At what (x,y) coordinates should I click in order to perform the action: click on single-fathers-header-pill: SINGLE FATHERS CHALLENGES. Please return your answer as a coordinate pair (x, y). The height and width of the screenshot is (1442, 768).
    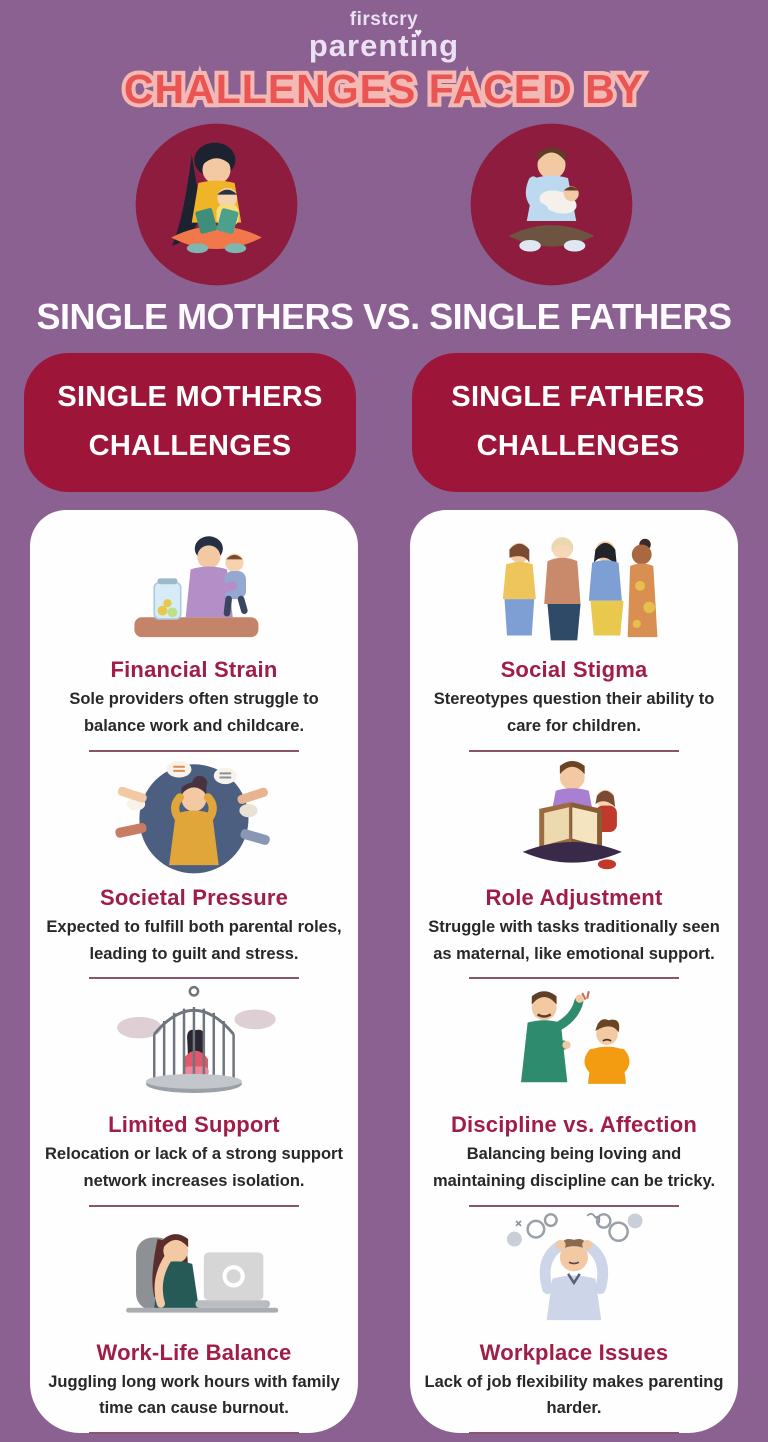
    Looking at the image, I should click on (578, 422).